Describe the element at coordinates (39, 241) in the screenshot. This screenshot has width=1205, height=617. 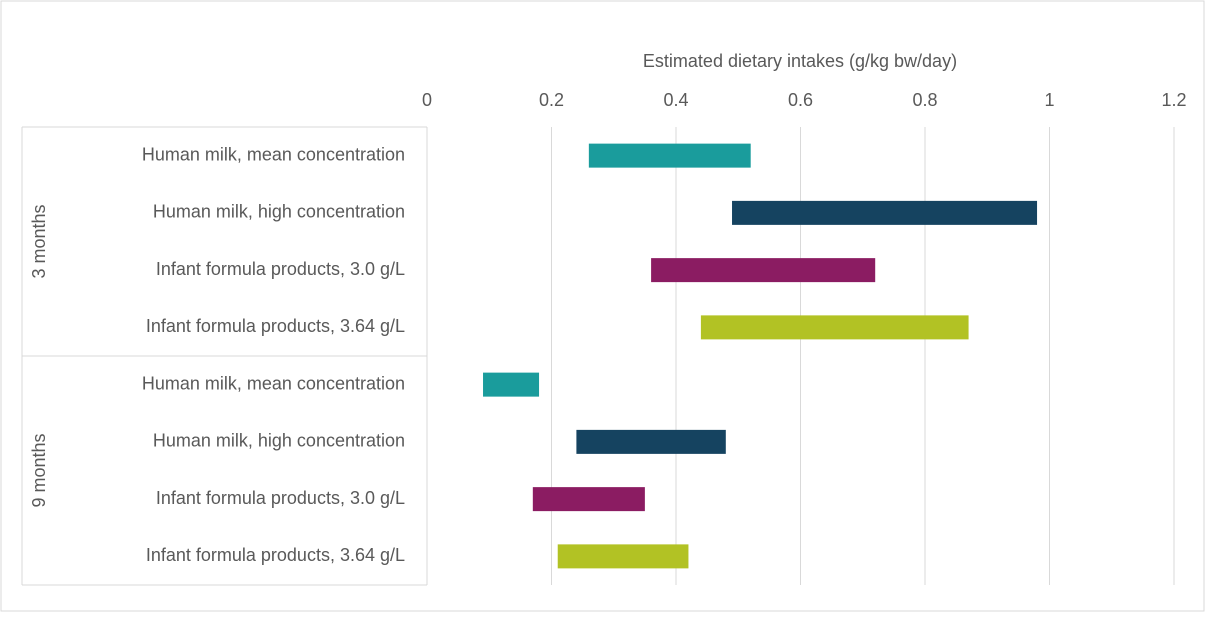
I see `group-label: 3 months` at that location.